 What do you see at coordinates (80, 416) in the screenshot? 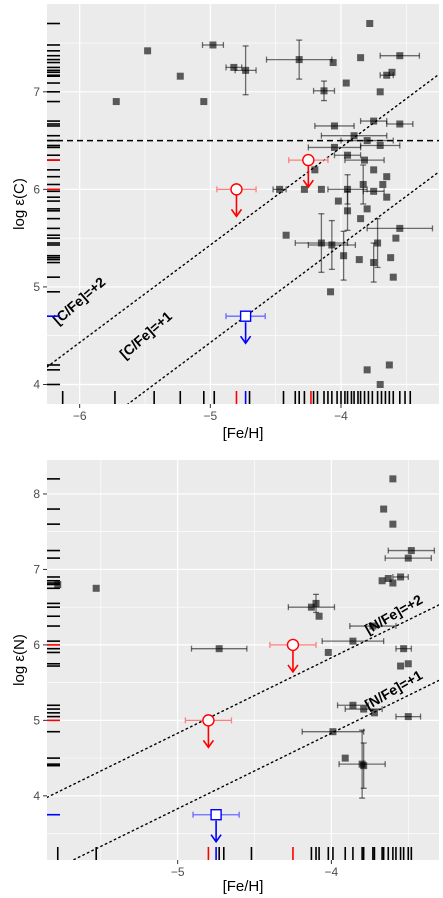
I see `x-tick-label: −6` at bounding box center [80, 416].